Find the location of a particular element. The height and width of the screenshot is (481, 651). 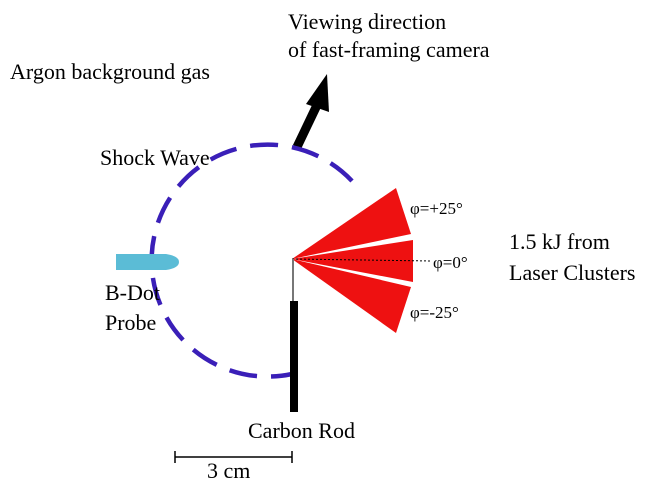

phi-zero-label: φ=0° is located at coordinates (450, 262).